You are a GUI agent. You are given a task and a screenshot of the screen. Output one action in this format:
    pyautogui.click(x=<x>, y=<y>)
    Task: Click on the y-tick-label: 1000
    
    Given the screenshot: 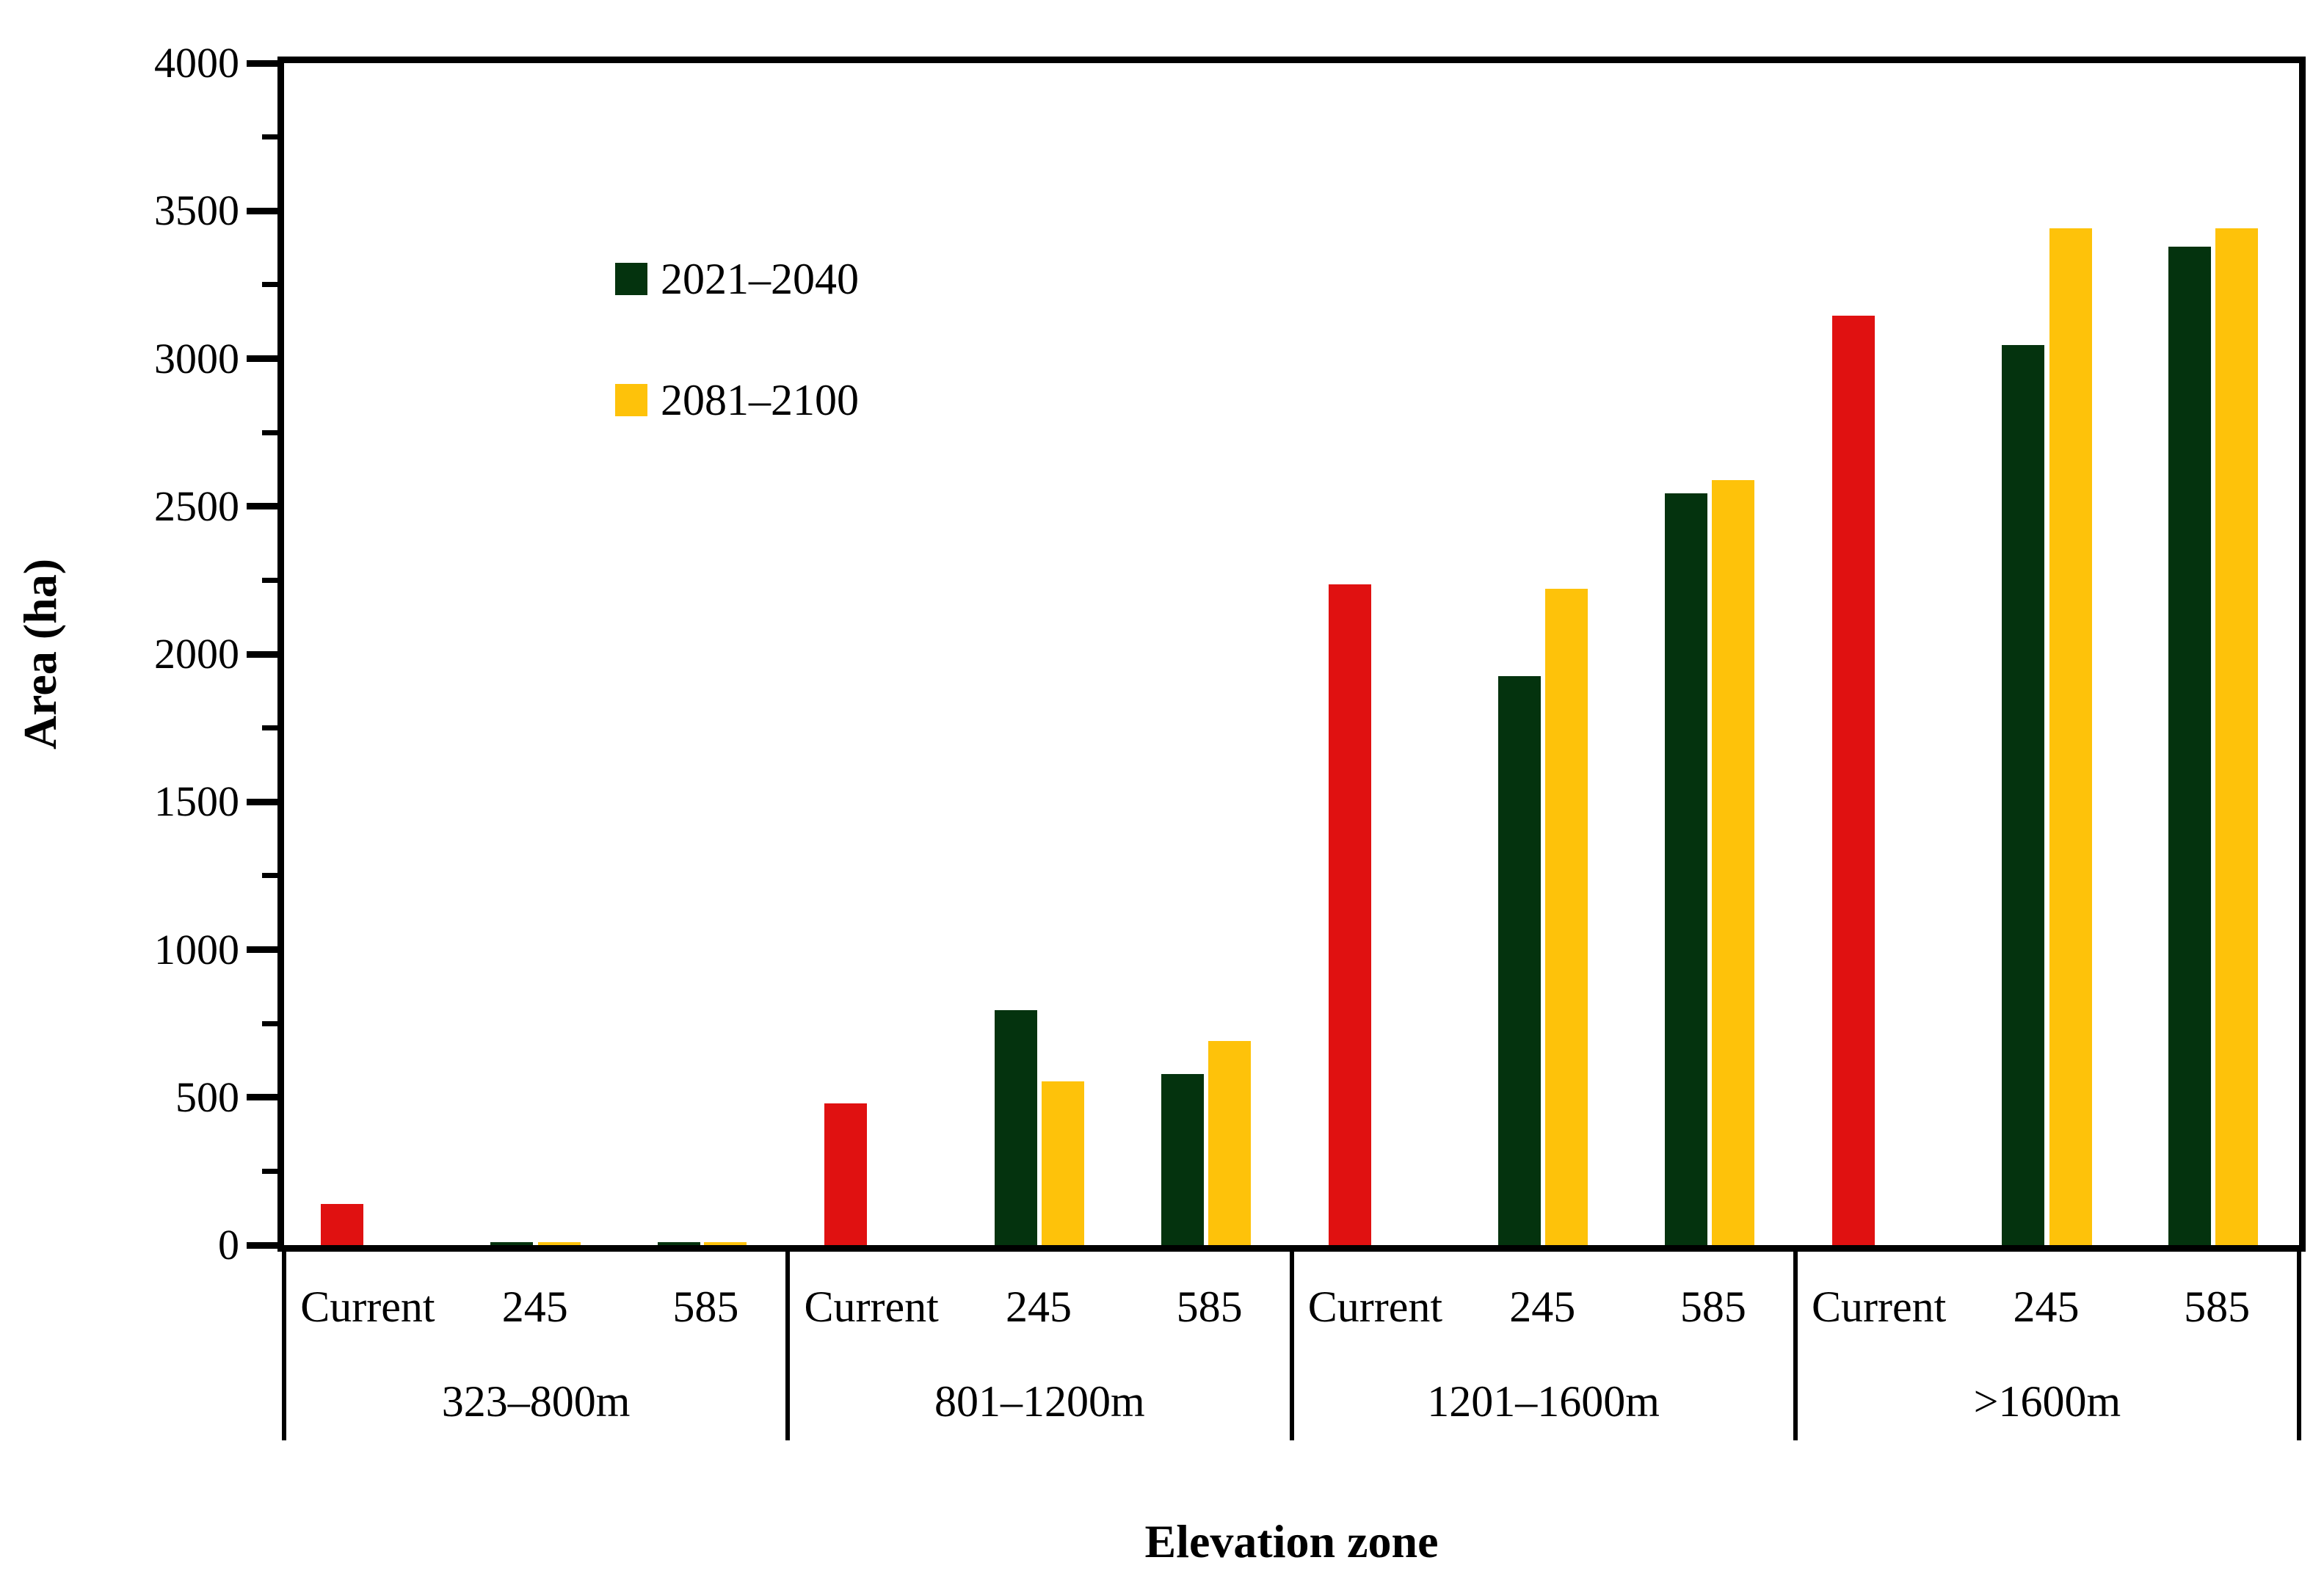 What is the action you would take?
    pyautogui.click(x=196, y=949)
    